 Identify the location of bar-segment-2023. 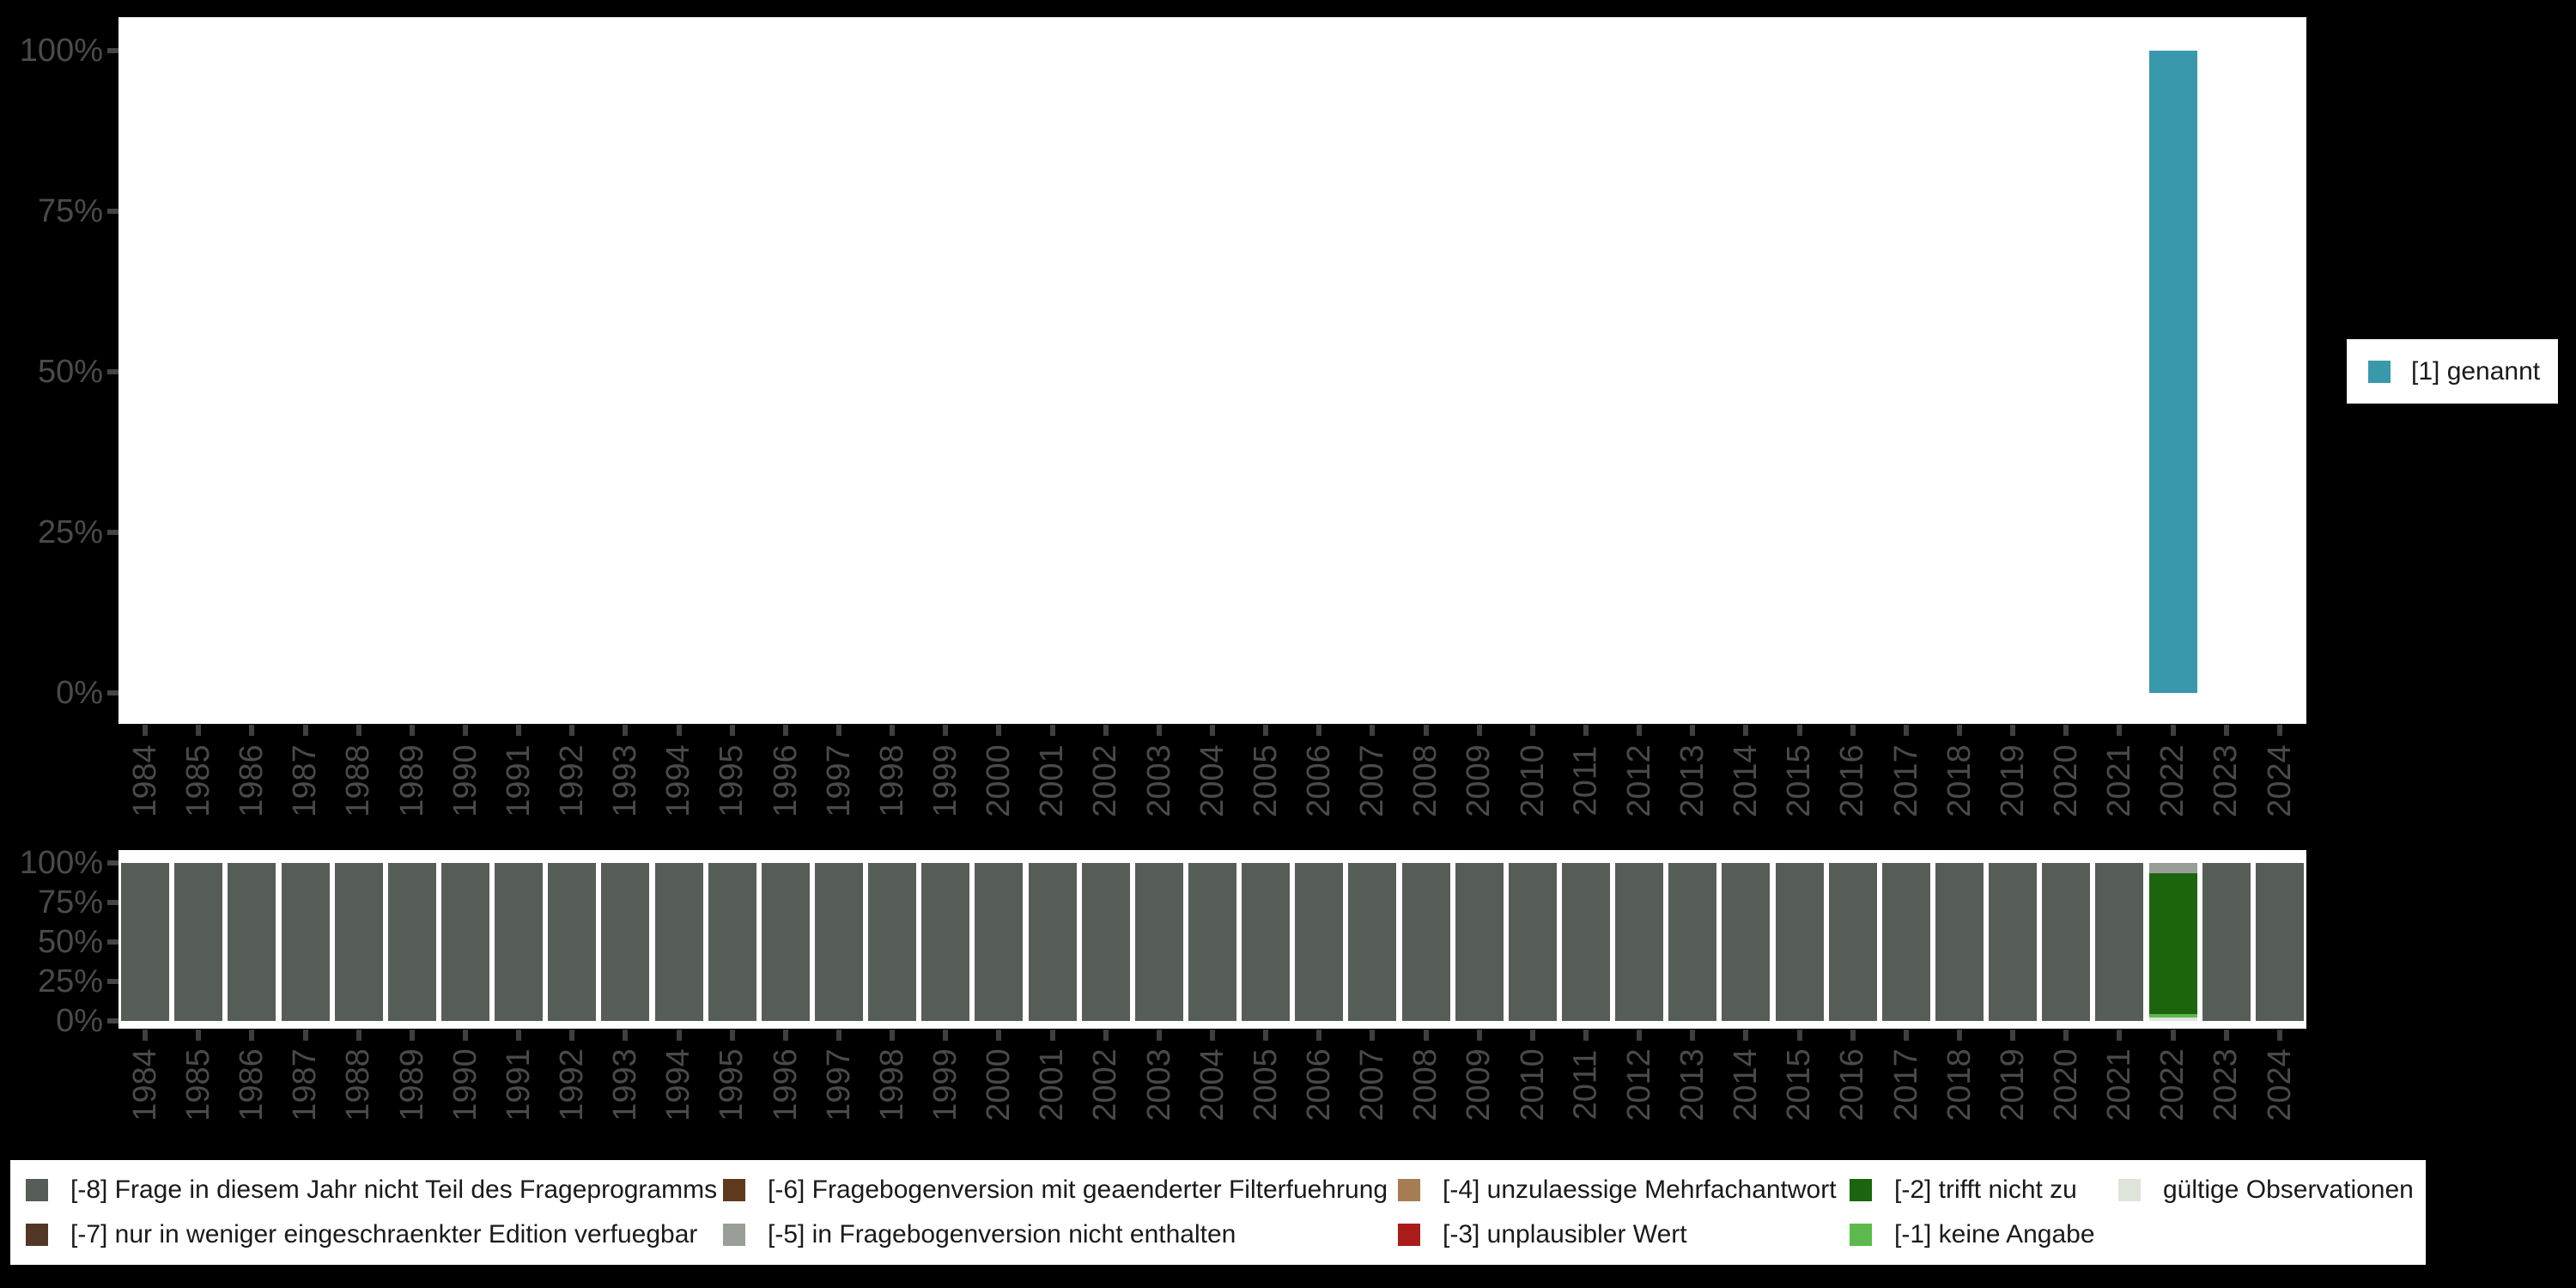
(2226, 942).